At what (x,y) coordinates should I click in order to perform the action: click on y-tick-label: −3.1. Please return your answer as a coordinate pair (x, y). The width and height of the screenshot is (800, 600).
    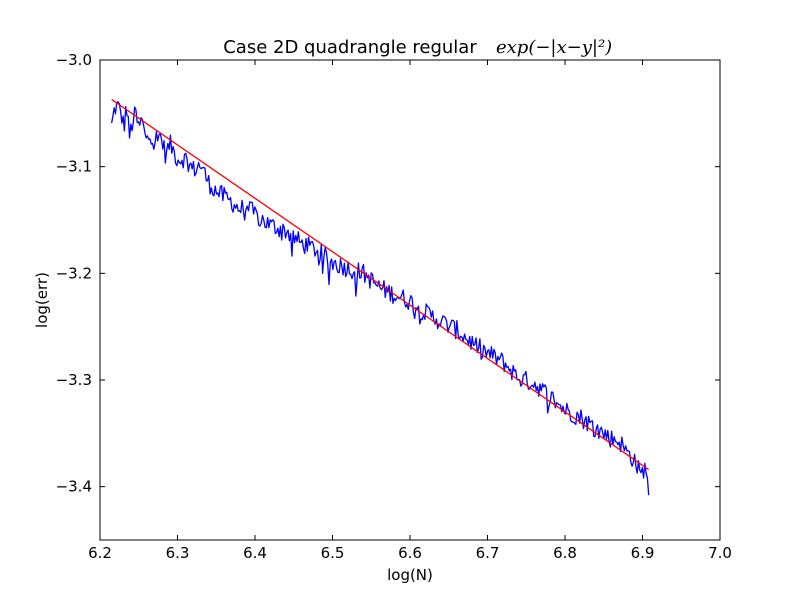
    Looking at the image, I should click on (74, 167).